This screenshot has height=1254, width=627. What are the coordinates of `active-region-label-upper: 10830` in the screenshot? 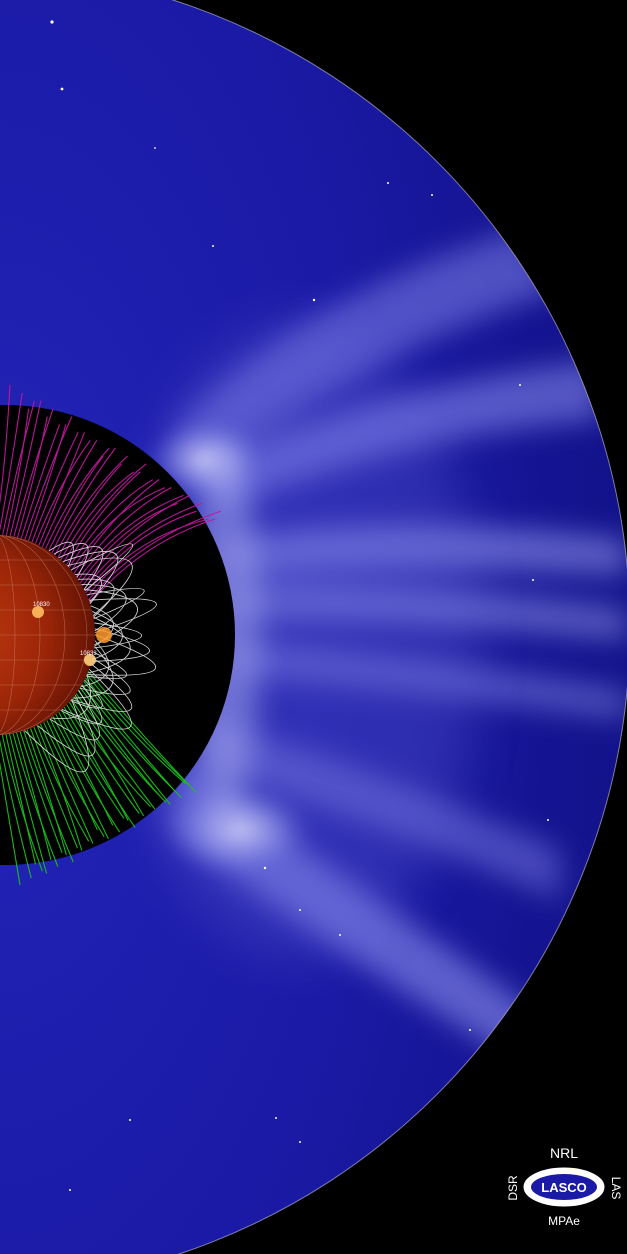 It's located at (41, 605).